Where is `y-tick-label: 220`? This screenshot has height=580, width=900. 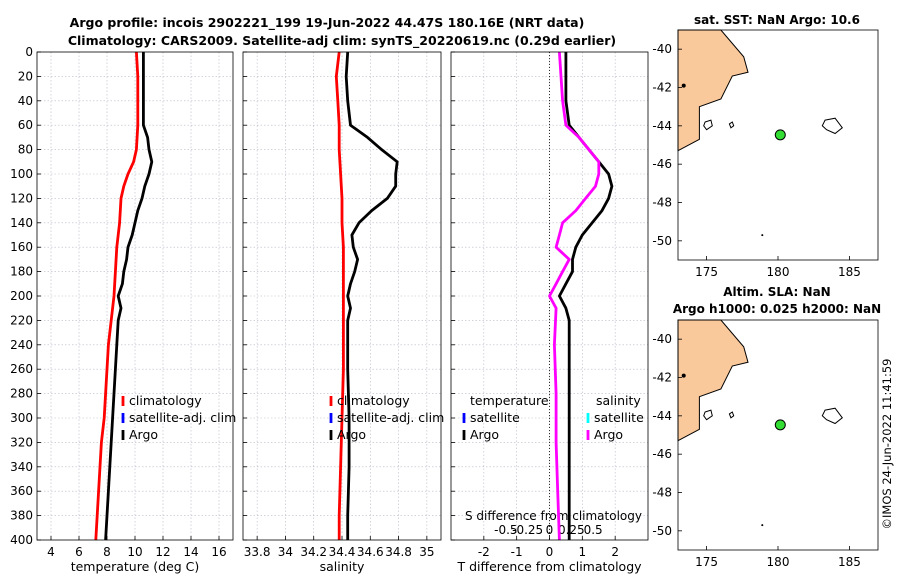
y-tick-label: 220 is located at coordinates (21, 320).